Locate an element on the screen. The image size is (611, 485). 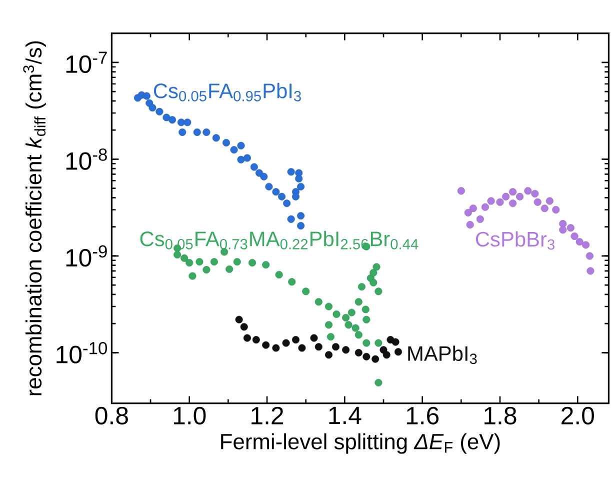
y-tick-label: 10$^{-7}$ is located at coordinates (86, 63).